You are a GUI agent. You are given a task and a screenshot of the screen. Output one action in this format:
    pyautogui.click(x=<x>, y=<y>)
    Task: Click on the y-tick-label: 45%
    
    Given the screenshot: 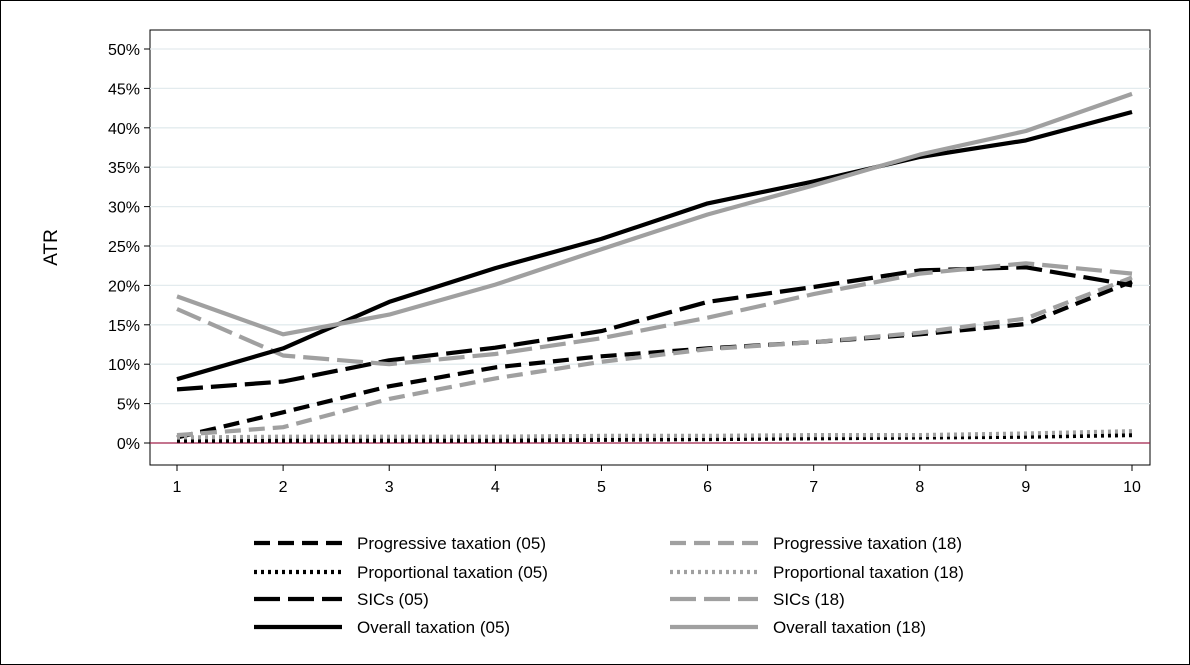 What is the action you would take?
    pyautogui.click(x=124, y=89)
    